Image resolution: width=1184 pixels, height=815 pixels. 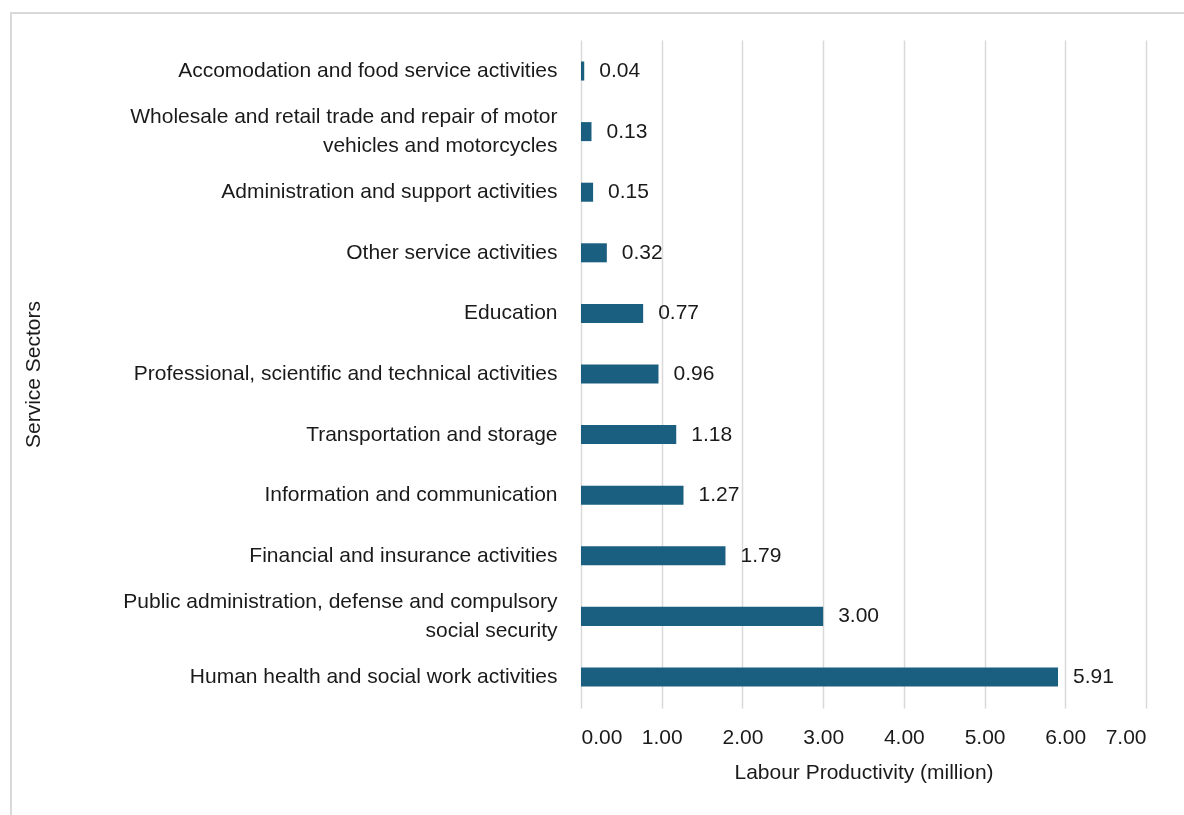 What do you see at coordinates (344, 130) in the screenshot?
I see `y-tick-label: Wholesale and retail trade and repair of motor vehicles and motorcycles` at bounding box center [344, 130].